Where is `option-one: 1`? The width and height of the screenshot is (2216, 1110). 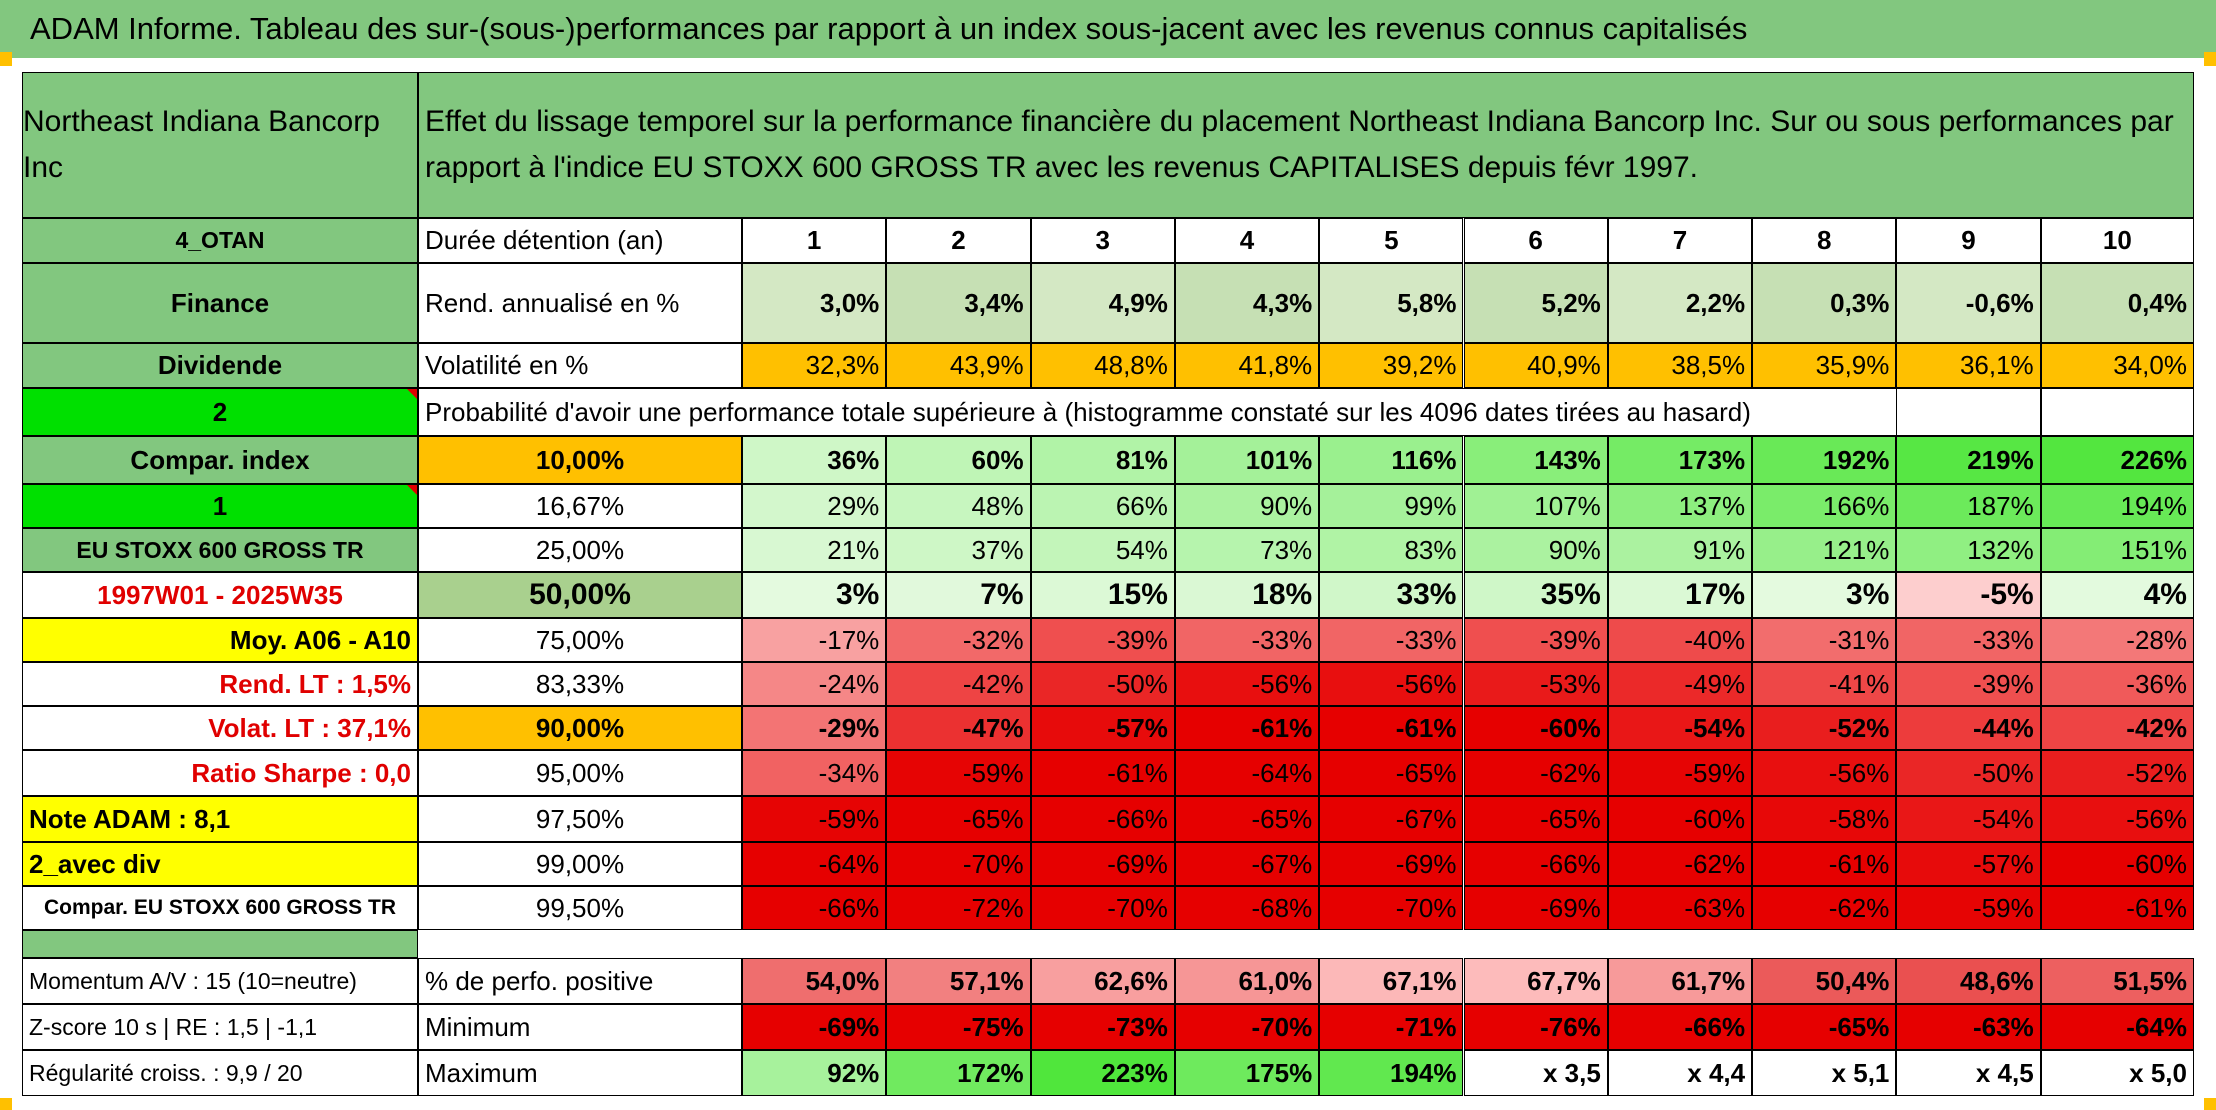
option-one: 1 is located at coordinates (220, 506).